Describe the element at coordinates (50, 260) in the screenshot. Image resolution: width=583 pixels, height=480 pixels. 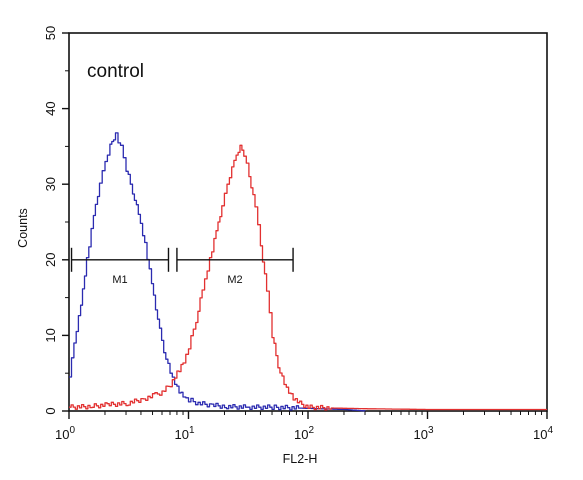
I see `y-tick-label: 20` at that location.